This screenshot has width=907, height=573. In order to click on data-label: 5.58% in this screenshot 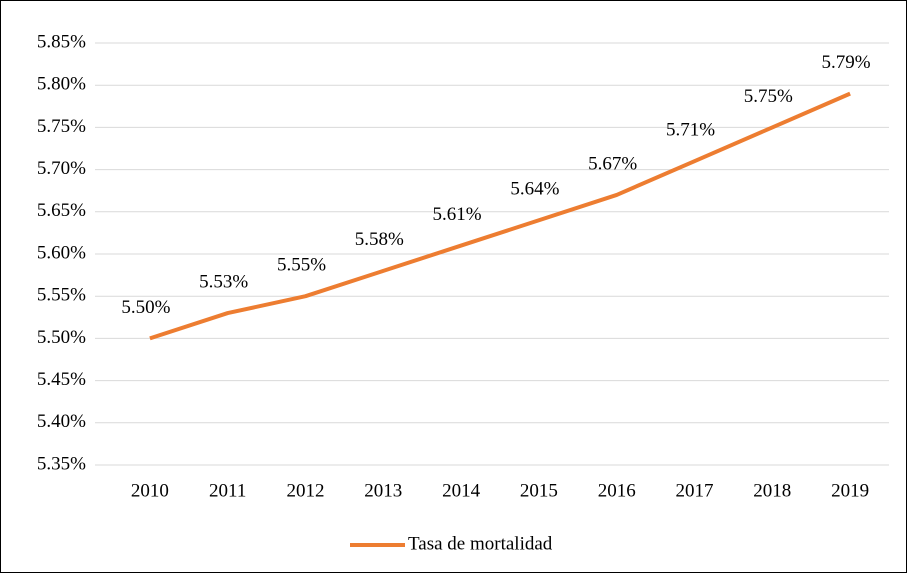, I will do `click(379, 239)`.